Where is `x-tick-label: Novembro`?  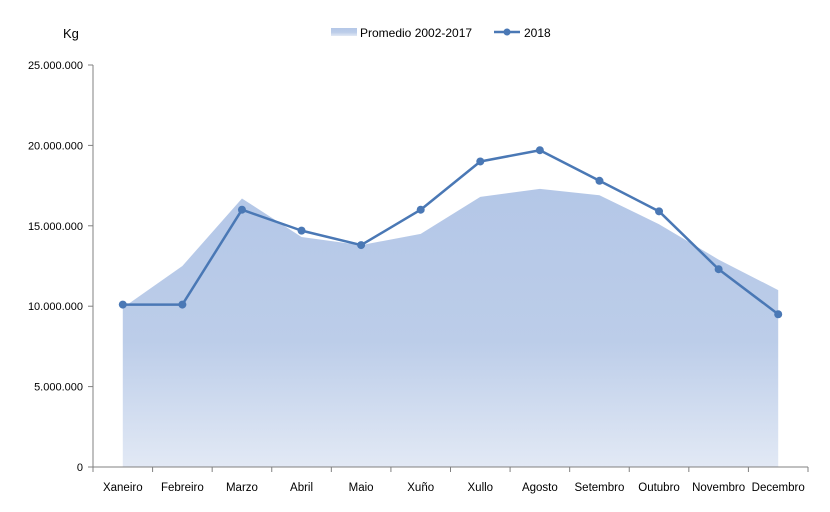 x-tick-label: Novembro is located at coordinates (718, 488).